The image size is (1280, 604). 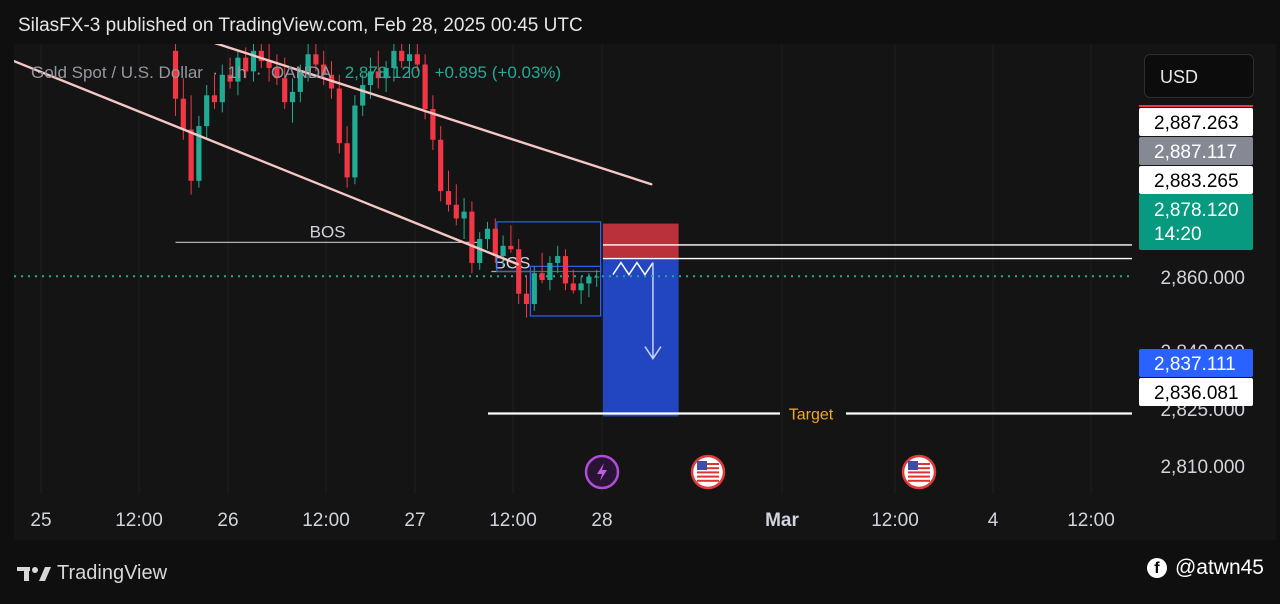 What do you see at coordinates (1196, 210) in the screenshot?
I see `price-label: 2,878.120` at bounding box center [1196, 210].